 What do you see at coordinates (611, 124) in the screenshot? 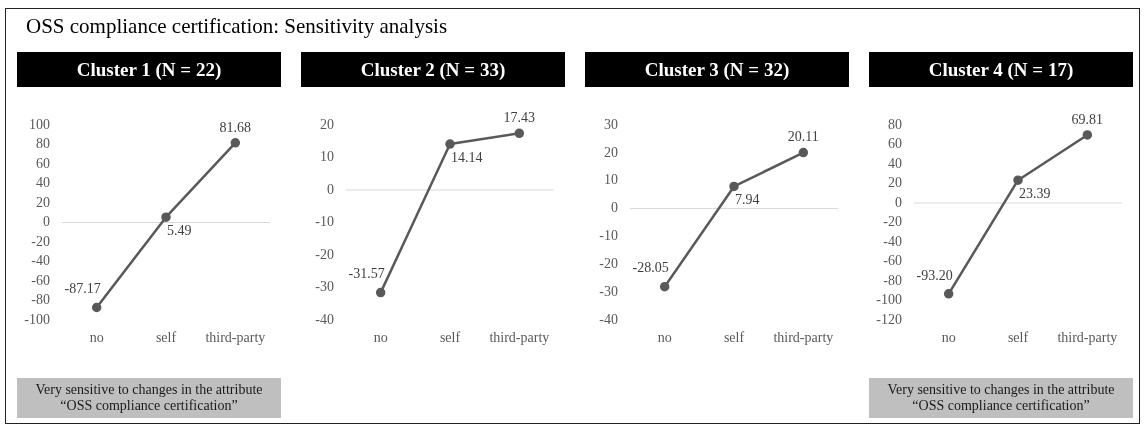
I see `y-tick-label: 30` at bounding box center [611, 124].